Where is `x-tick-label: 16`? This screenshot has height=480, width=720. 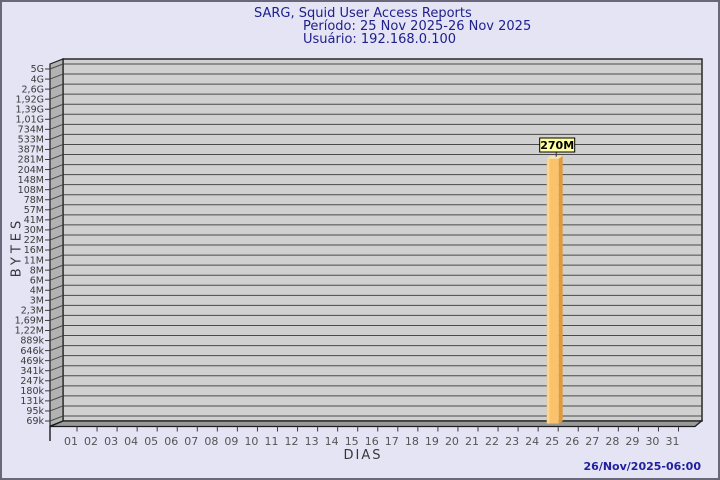
x-tick-label: 16 is located at coordinates (372, 441).